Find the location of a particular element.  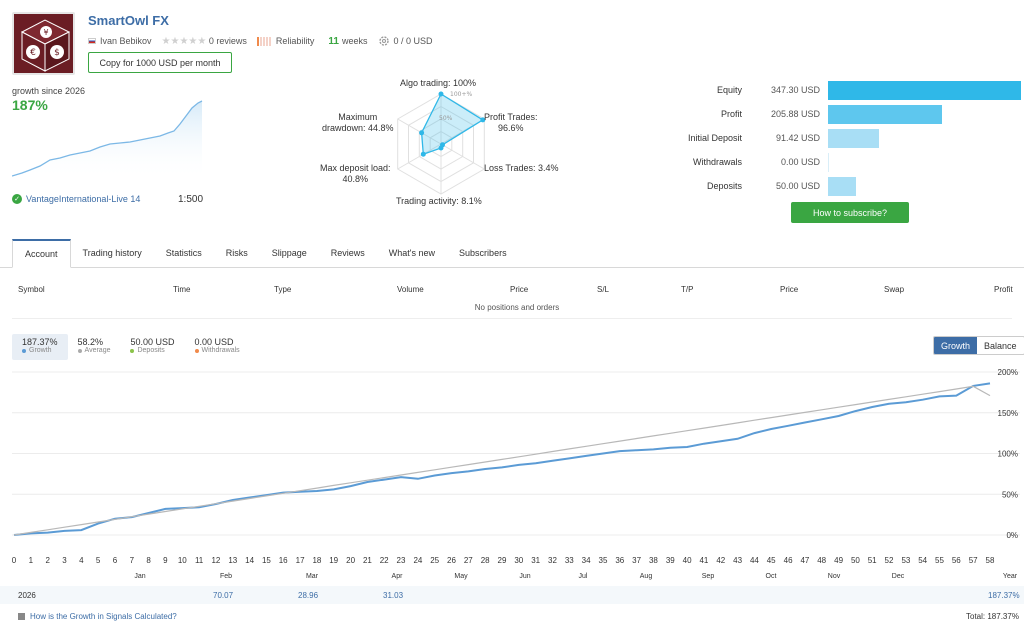

tab-trading-history: Trading history is located at coordinates (112, 253).